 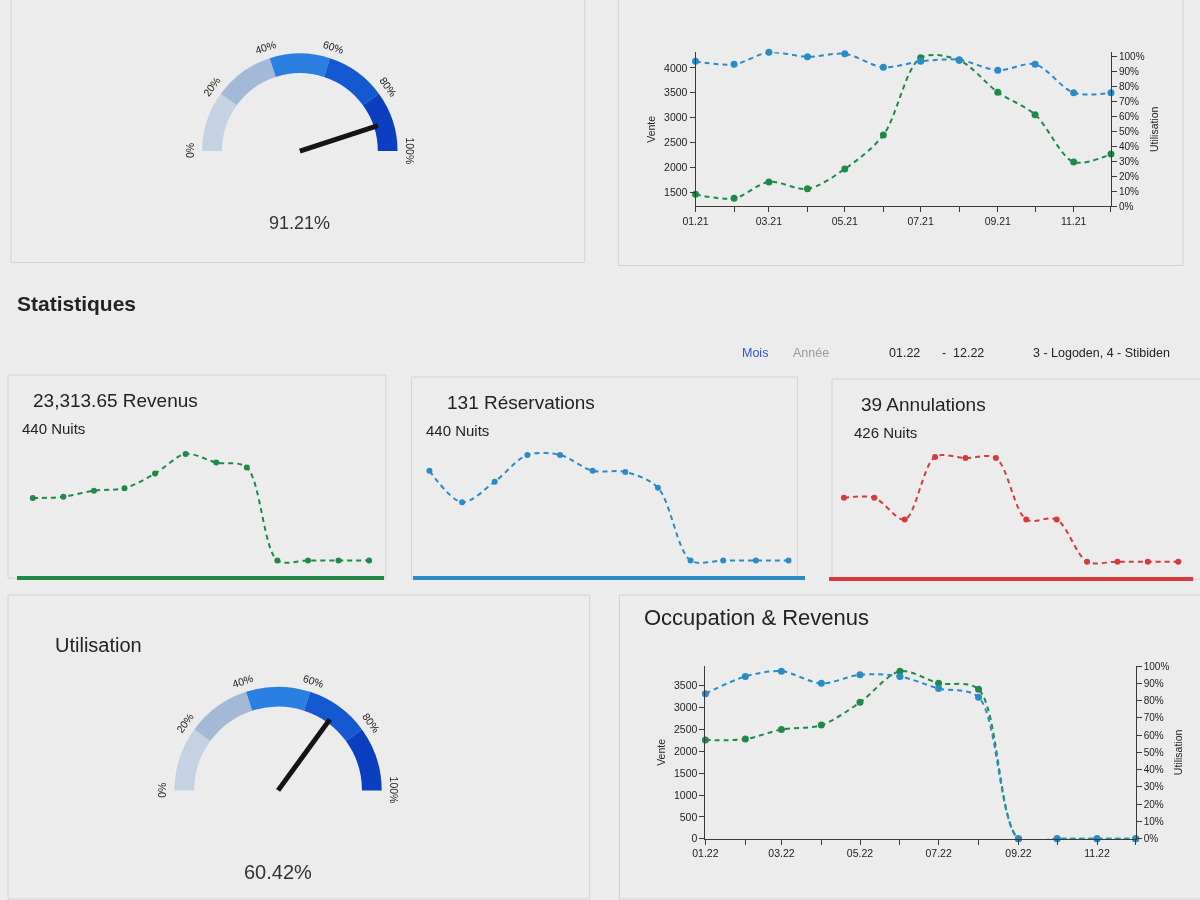 What do you see at coordinates (685, 750) in the screenshot?
I see `y-tick-label: 2000` at bounding box center [685, 750].